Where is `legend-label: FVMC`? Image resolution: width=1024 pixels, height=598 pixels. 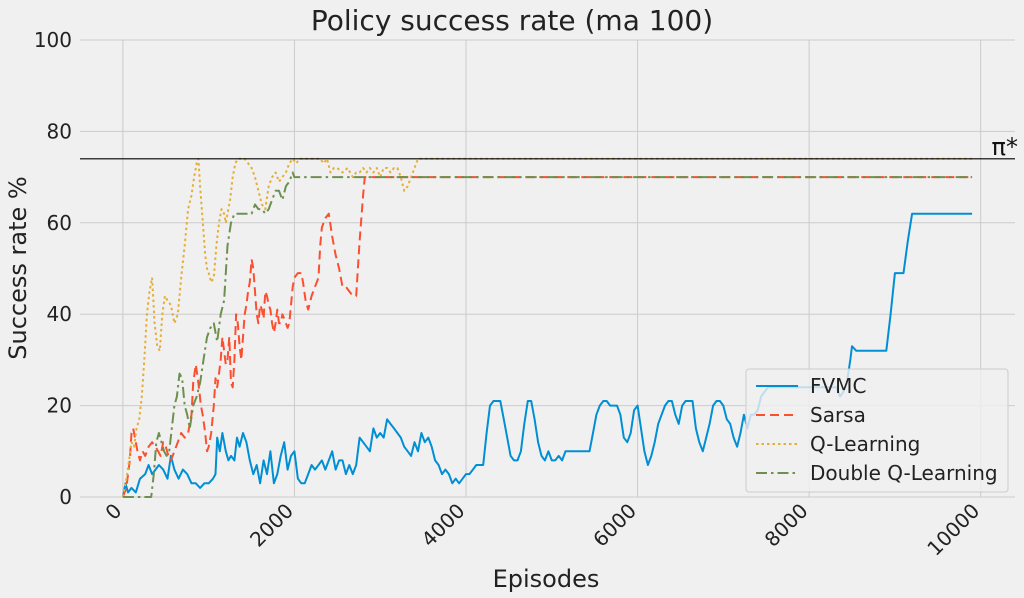
legend-label: FVMC is located at coordinates (838, 386).